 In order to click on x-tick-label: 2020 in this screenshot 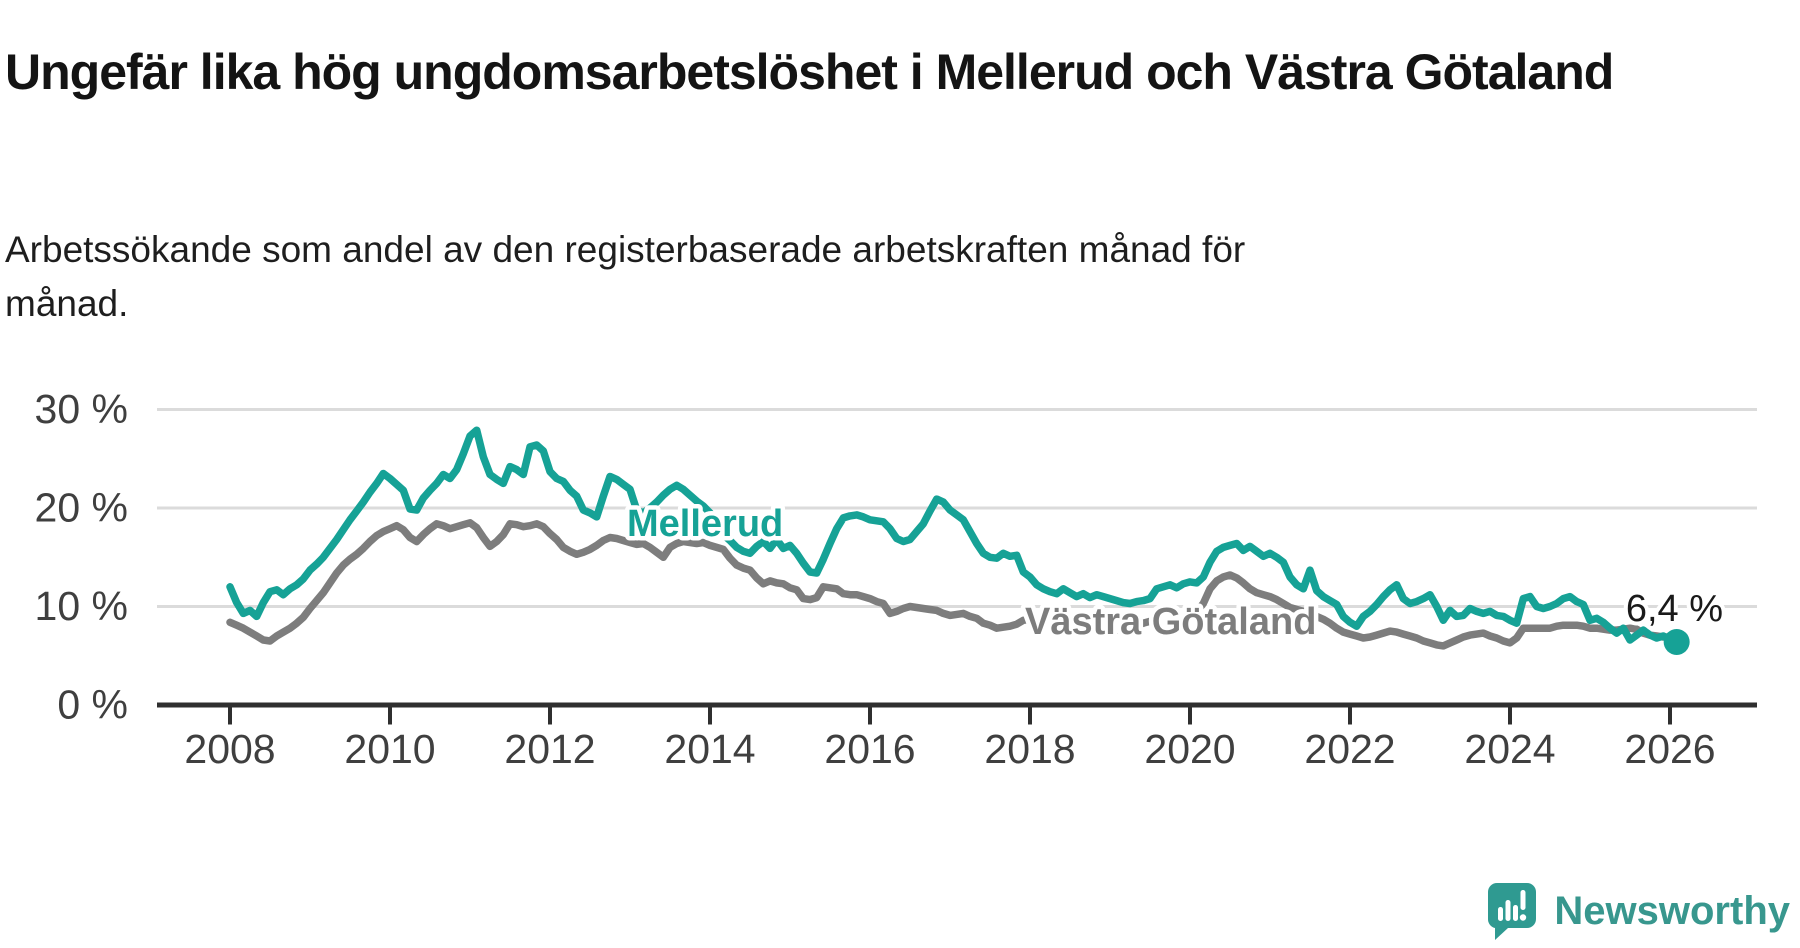, I will do `click(1189, 749)`.